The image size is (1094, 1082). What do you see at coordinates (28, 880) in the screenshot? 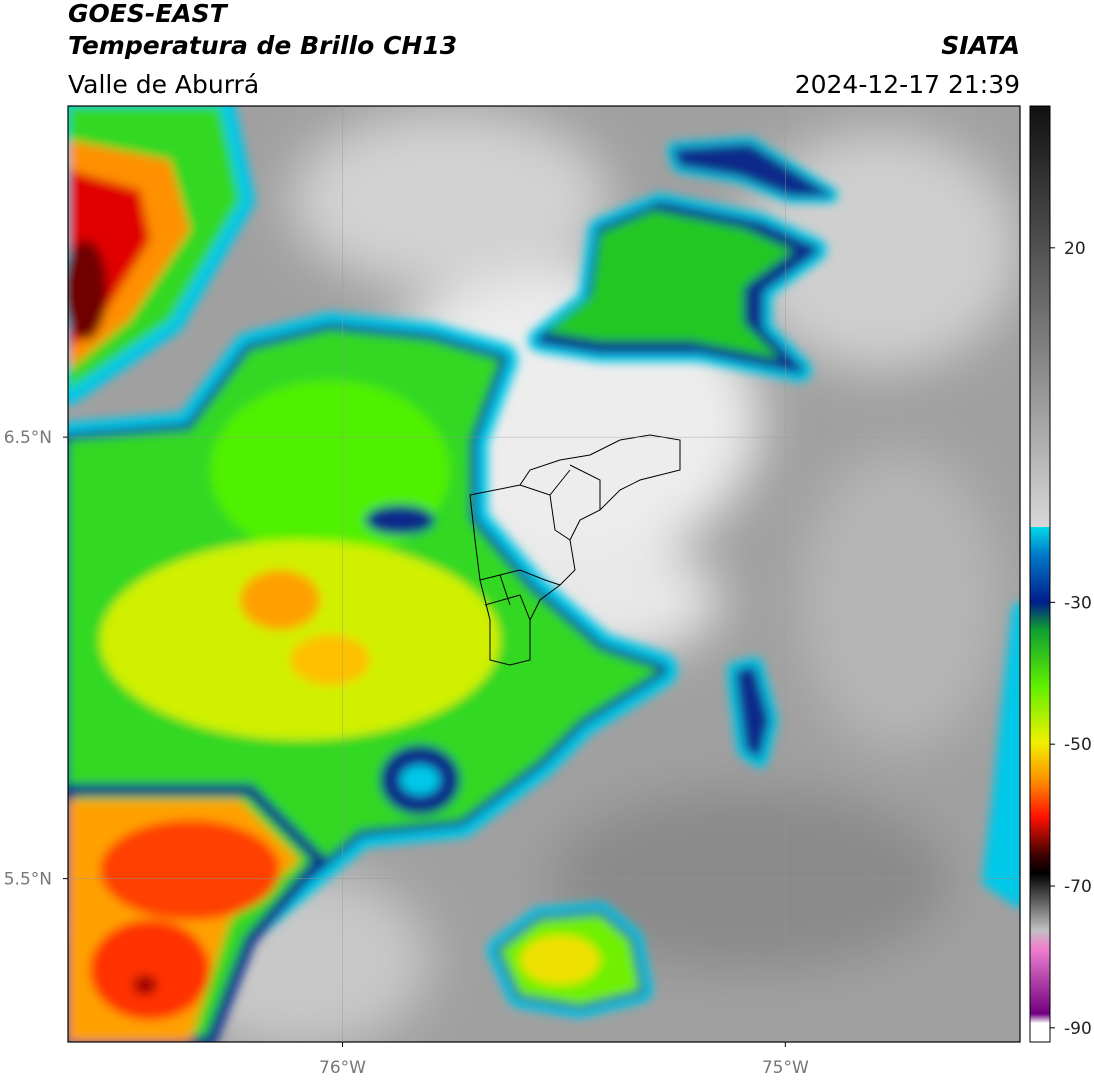
I see `y-tick-label: 5.5°N` at bounding box center [28, 880].